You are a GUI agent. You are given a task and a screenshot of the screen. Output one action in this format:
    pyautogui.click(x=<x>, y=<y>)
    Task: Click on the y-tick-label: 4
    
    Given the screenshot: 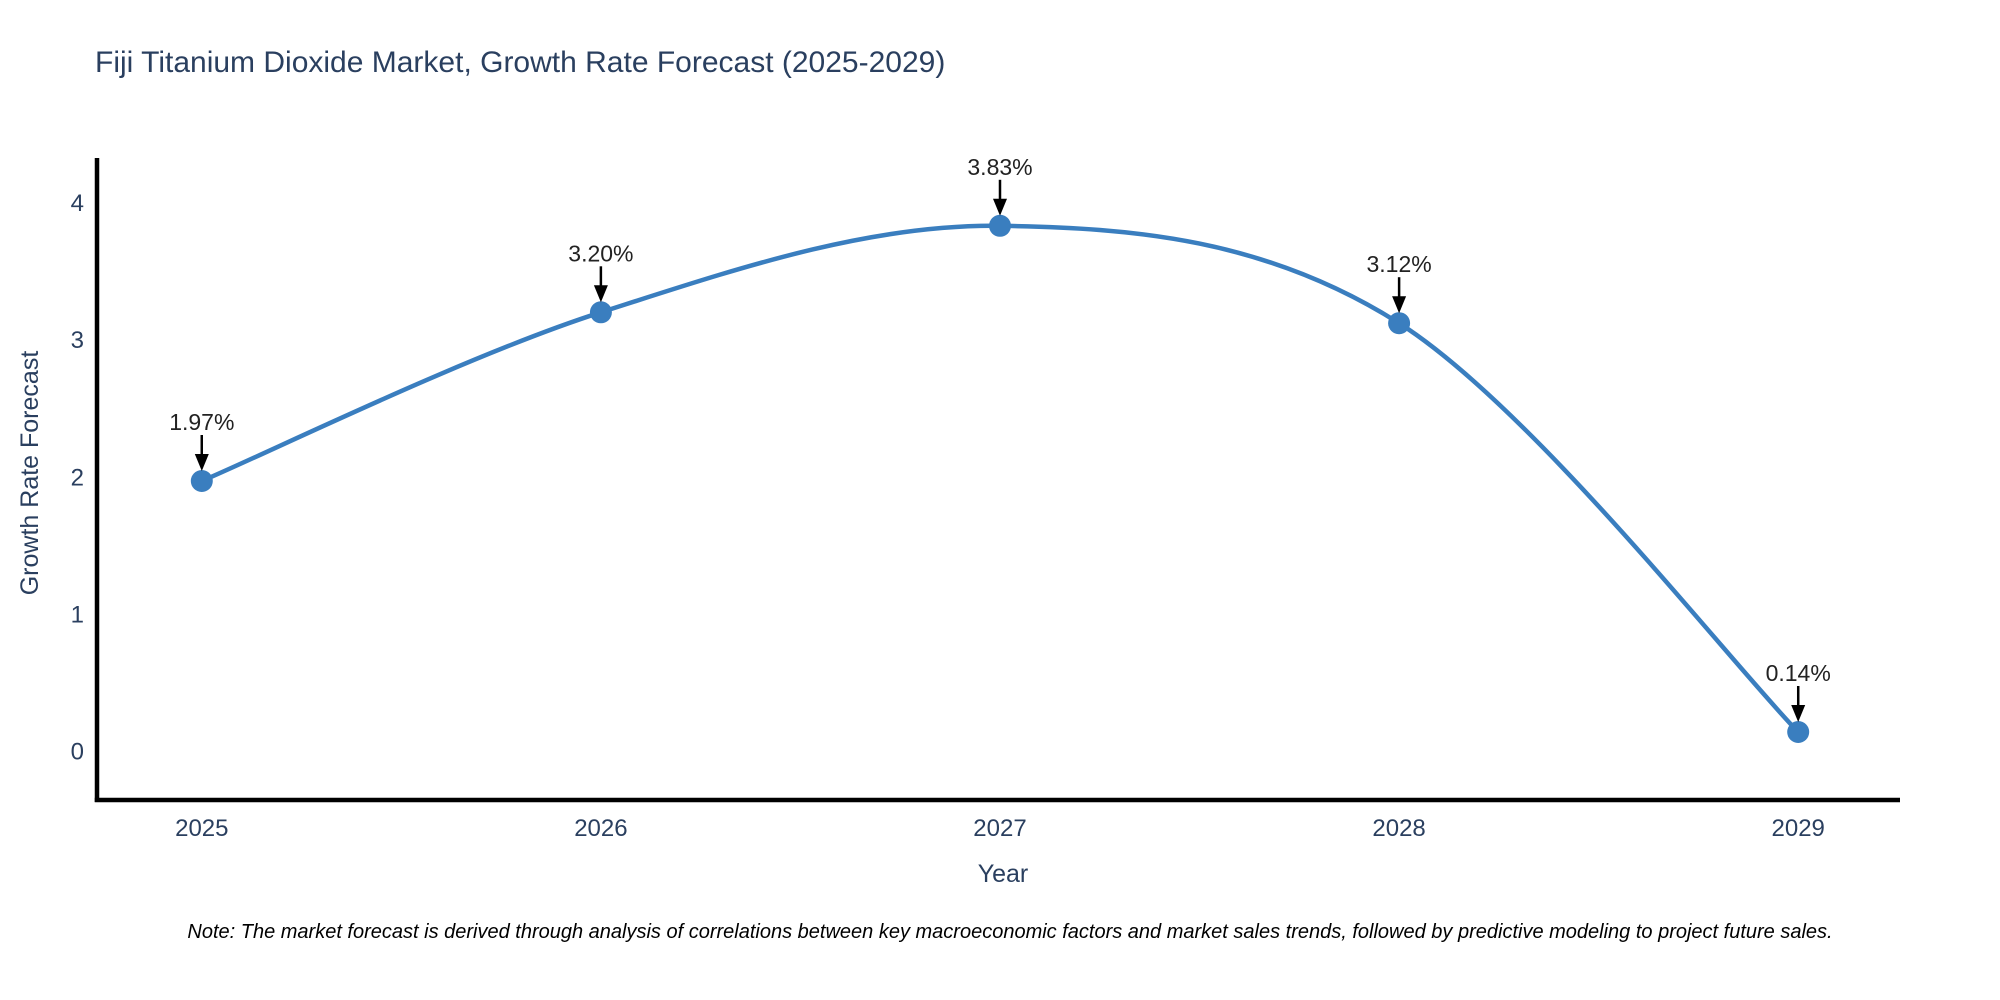 What is the action you would take?
    pyautogui.click(x=77, y=203)
    